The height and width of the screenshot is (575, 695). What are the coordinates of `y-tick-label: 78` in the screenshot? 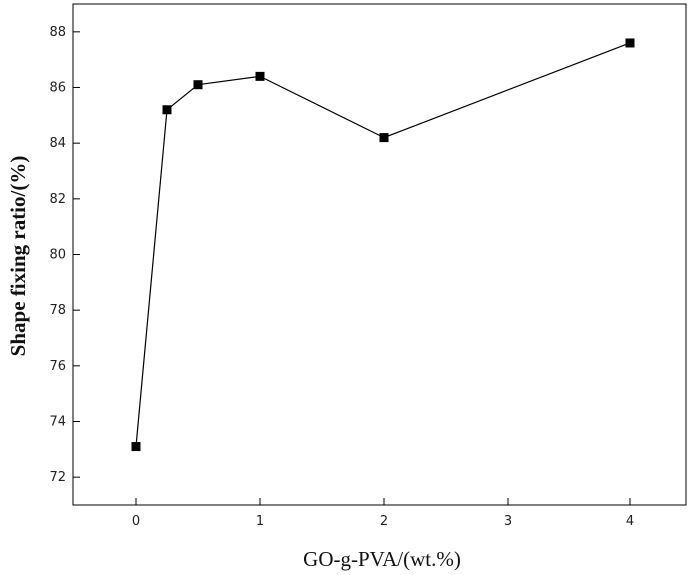 It's located at (57, 310).